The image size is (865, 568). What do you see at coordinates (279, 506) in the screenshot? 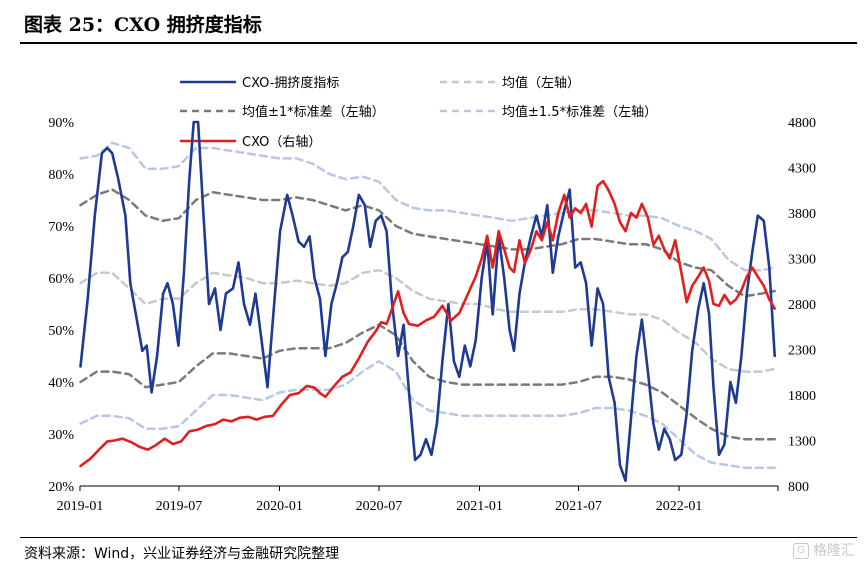
I see `x-tick-label: 2020-01` at bounding box center [279, 506].